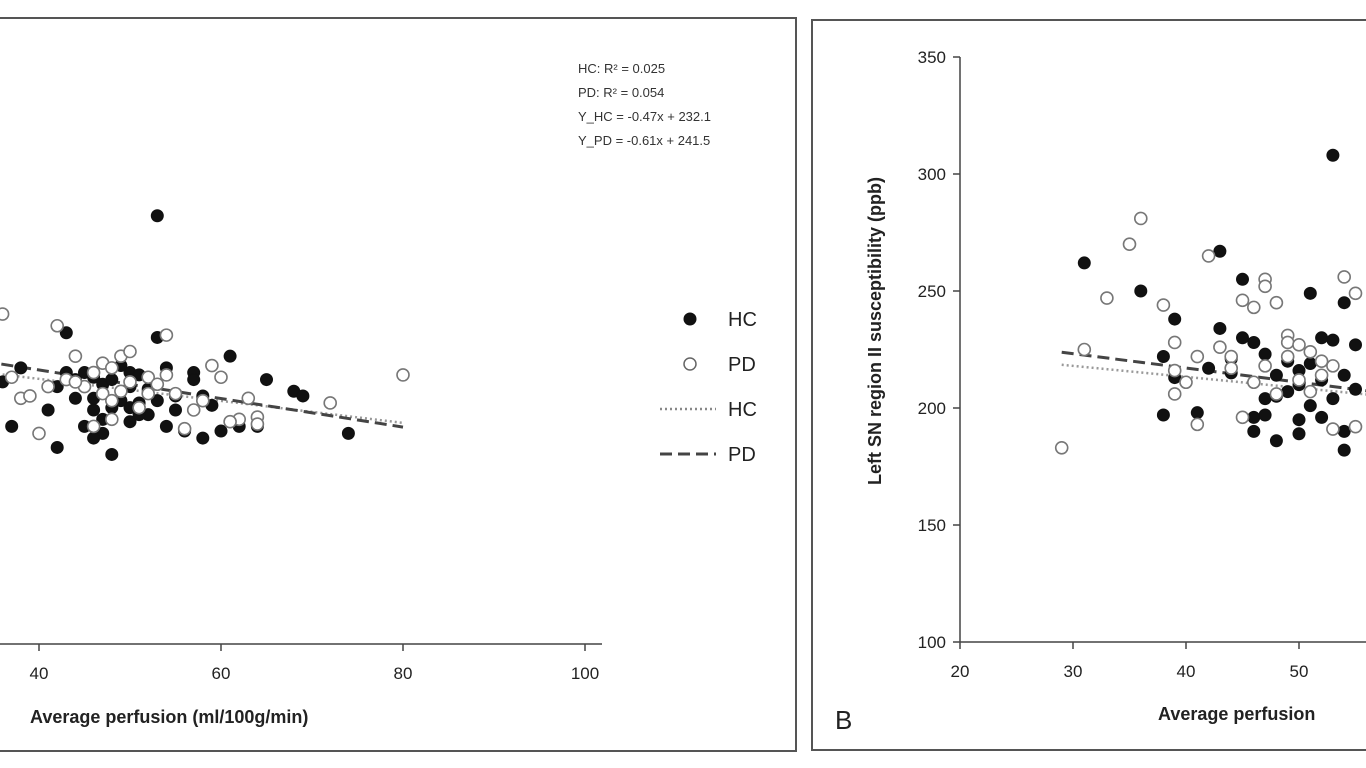 The width and height of the screenshot is (1366, 768). I want to click on y-tick-label-b: 350, so click(932, 57).